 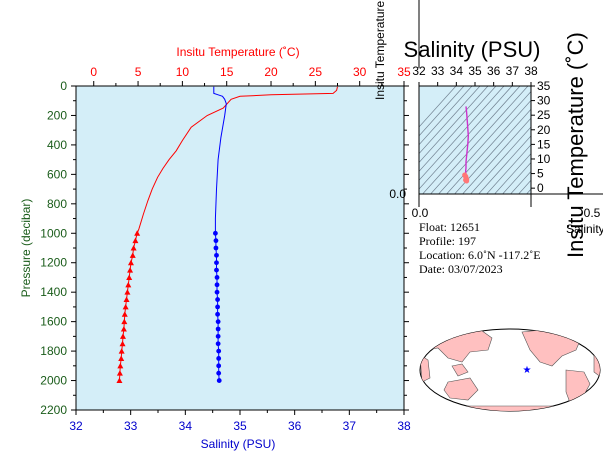 I want to click on bottom-tick-label: 34, so click(x=186, y=426).